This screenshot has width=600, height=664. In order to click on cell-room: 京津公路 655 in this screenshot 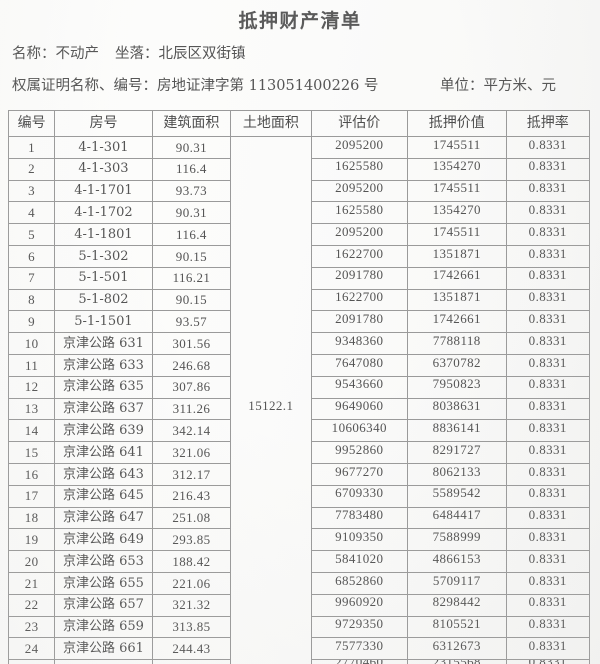, I will do `click(103, 583)`.